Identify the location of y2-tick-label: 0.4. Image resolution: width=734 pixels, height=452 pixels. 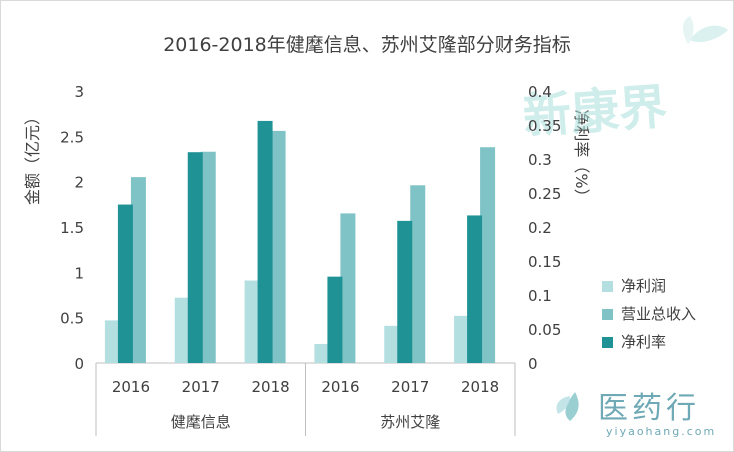
(540, 92).